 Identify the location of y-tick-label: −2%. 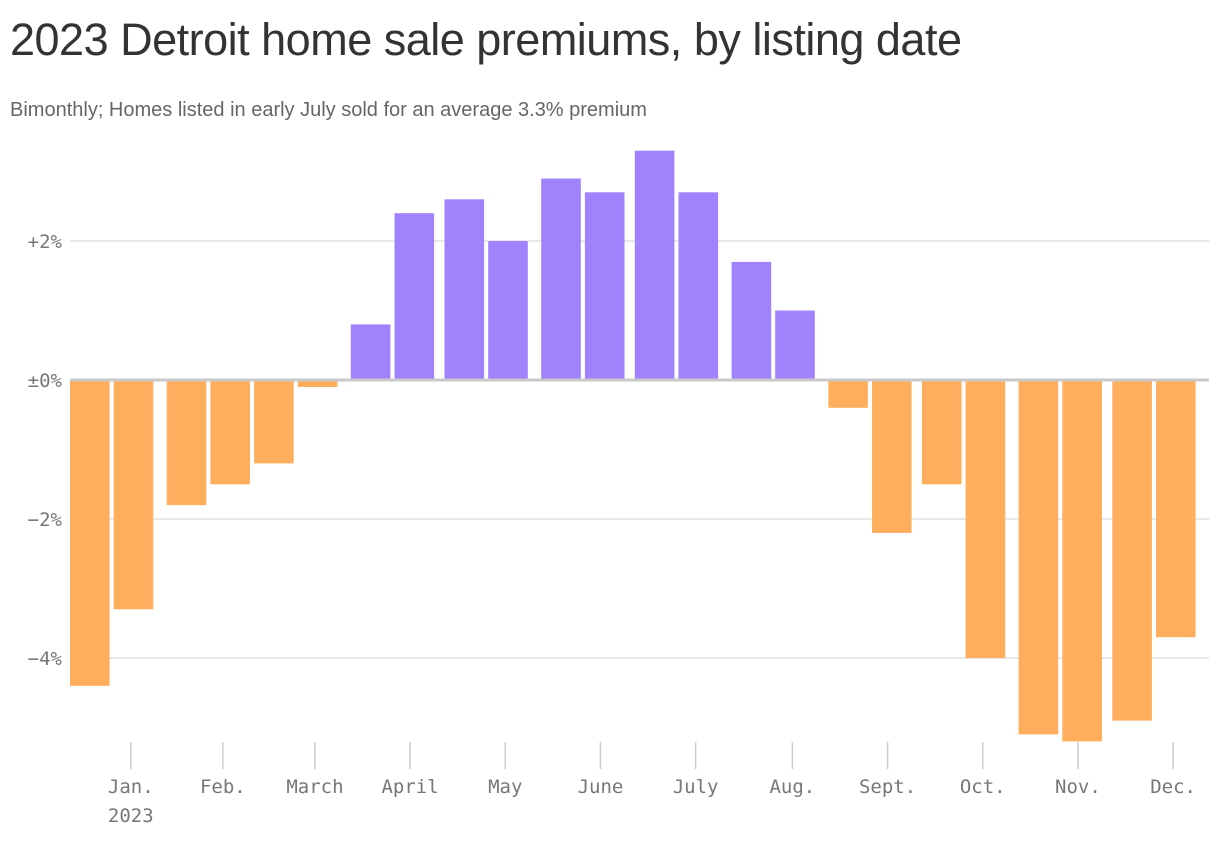
(45, 520).